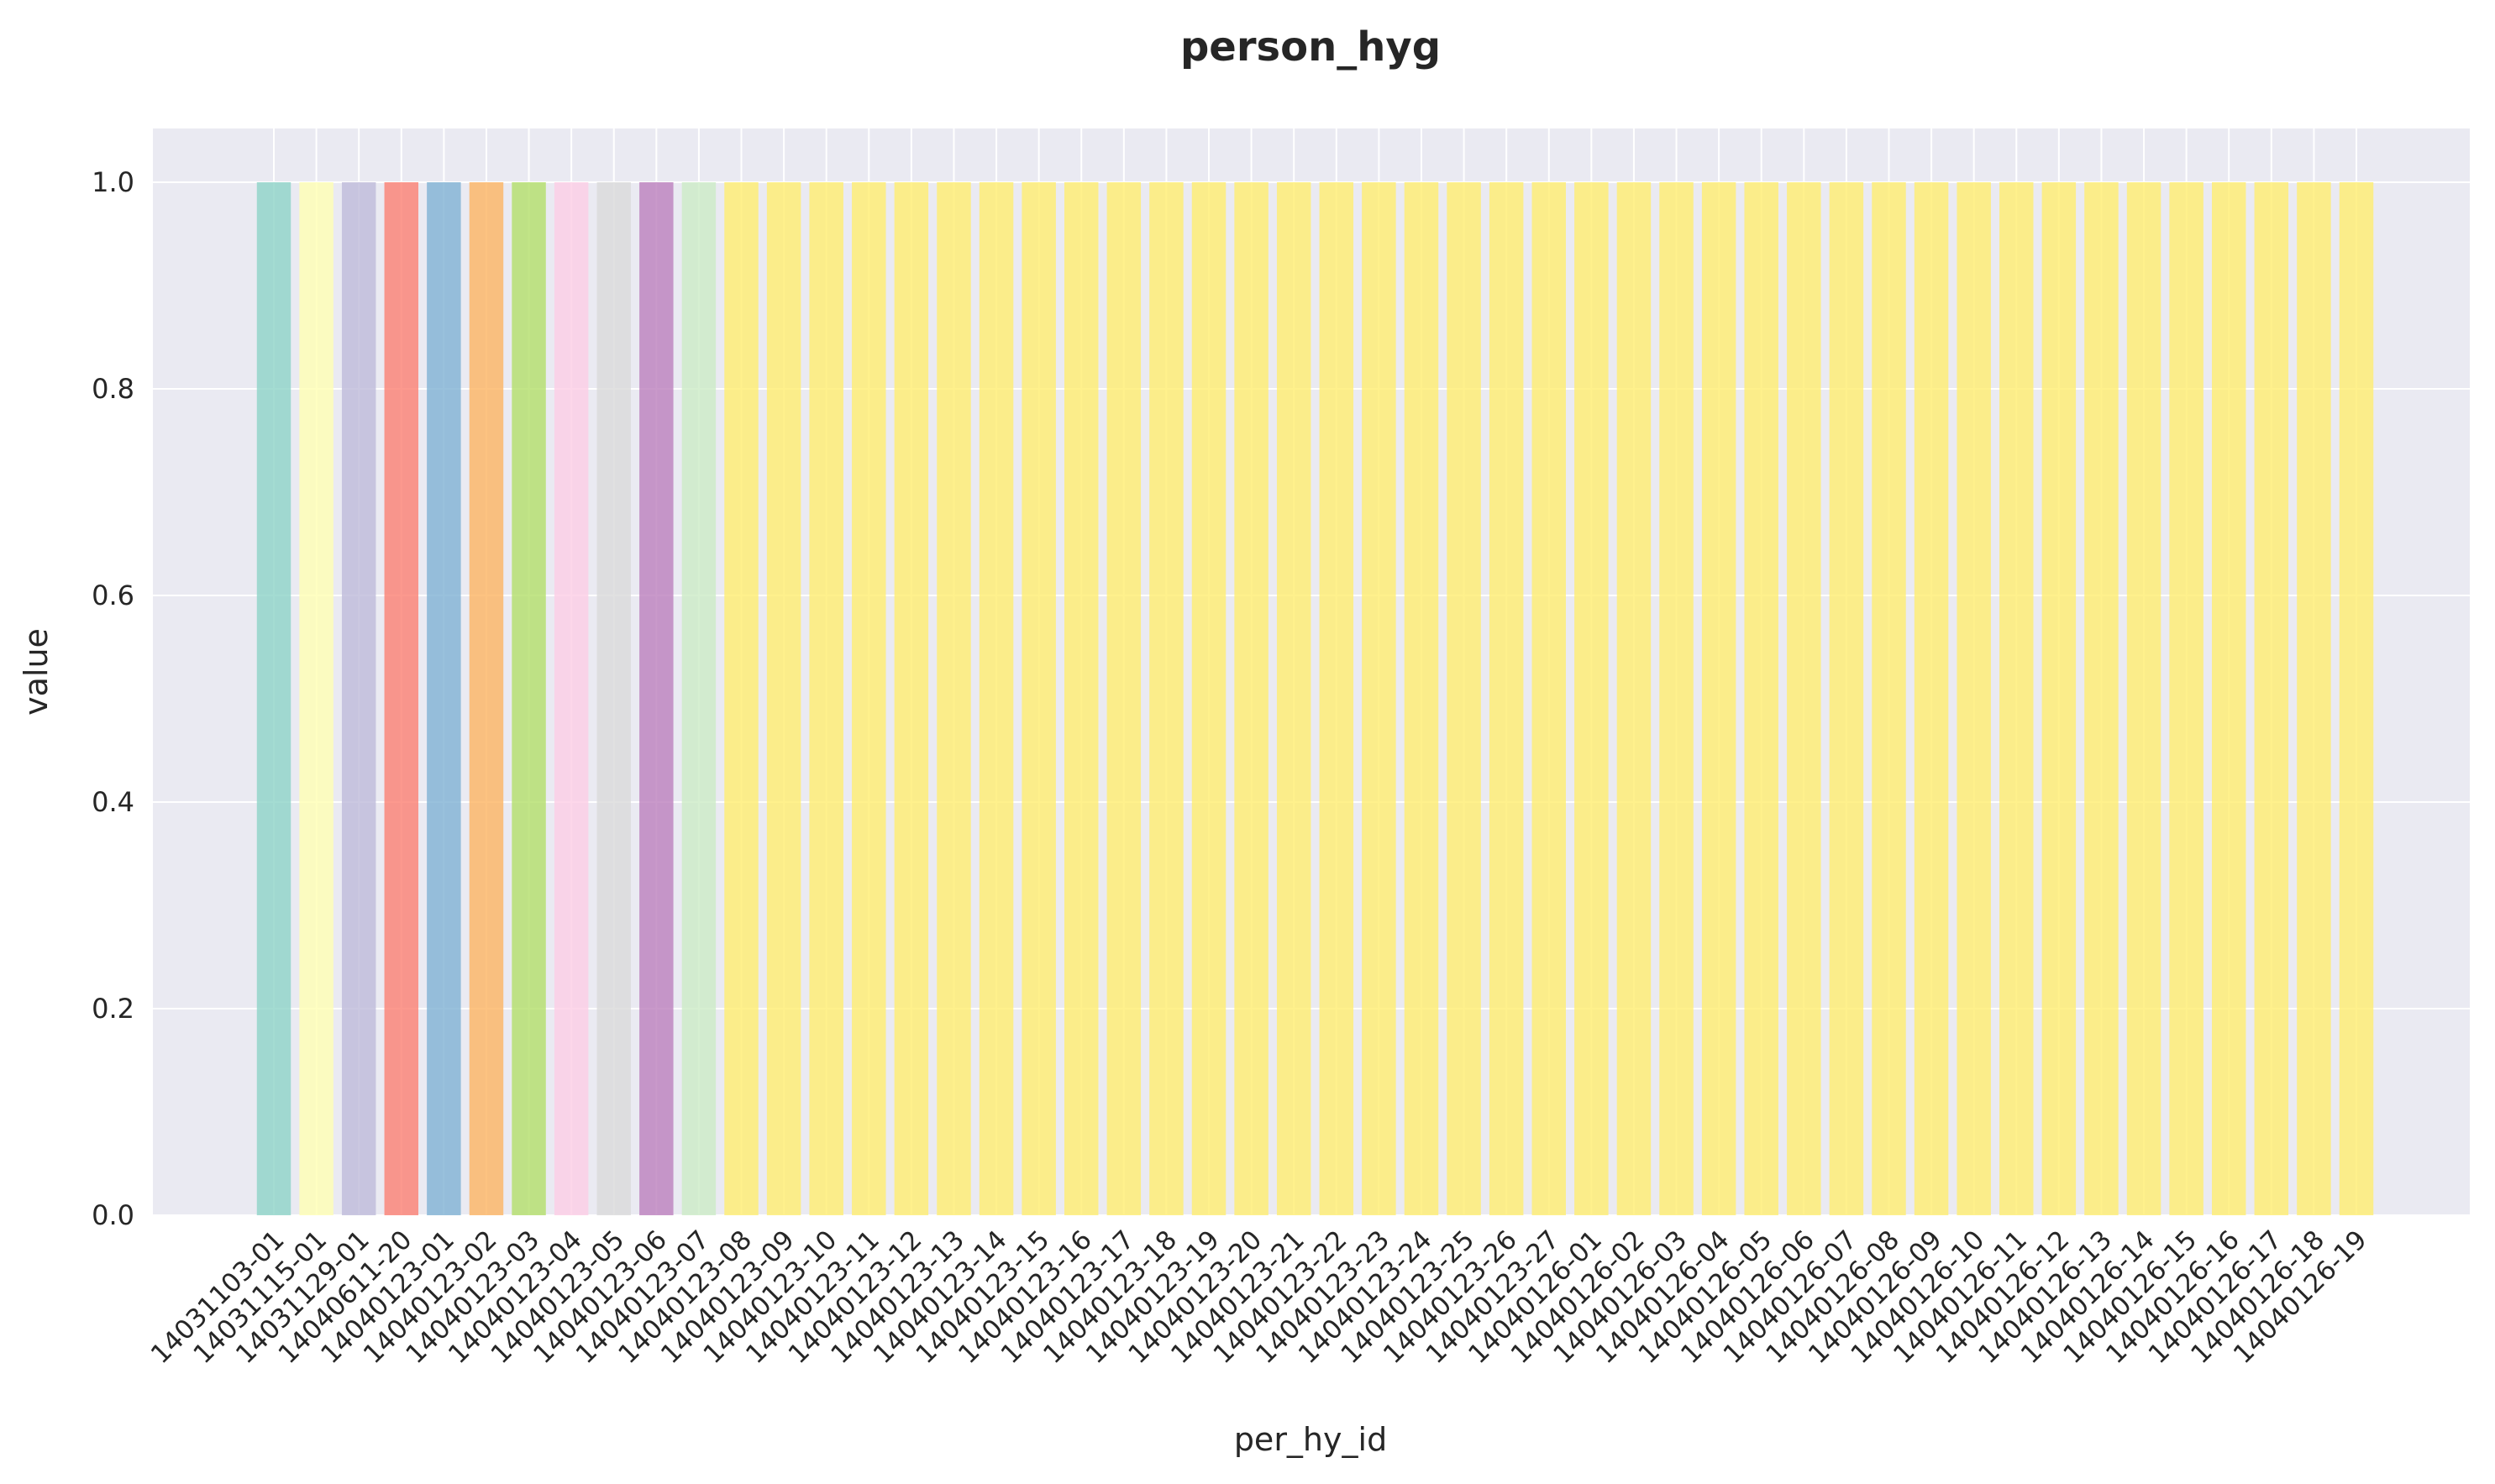 The image size is (2495, 1484). I want to click on y-tick-label: 0.8, so click(113, 389).